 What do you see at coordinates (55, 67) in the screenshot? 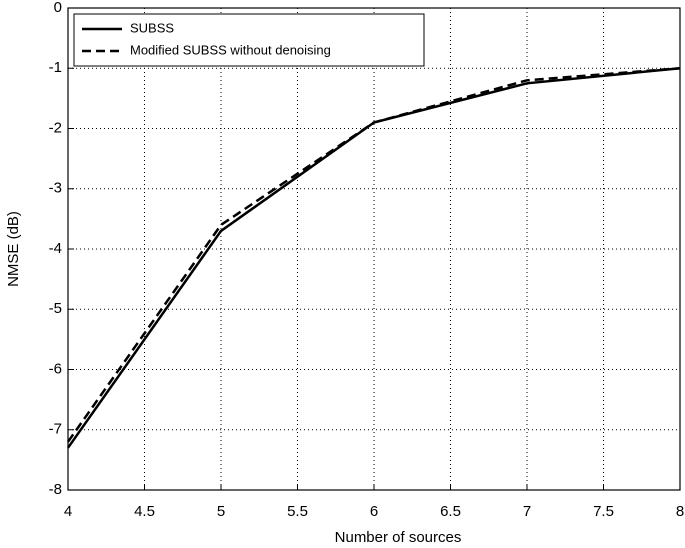
I see `y-tick-label: -1` at bounding box center [55, 67].